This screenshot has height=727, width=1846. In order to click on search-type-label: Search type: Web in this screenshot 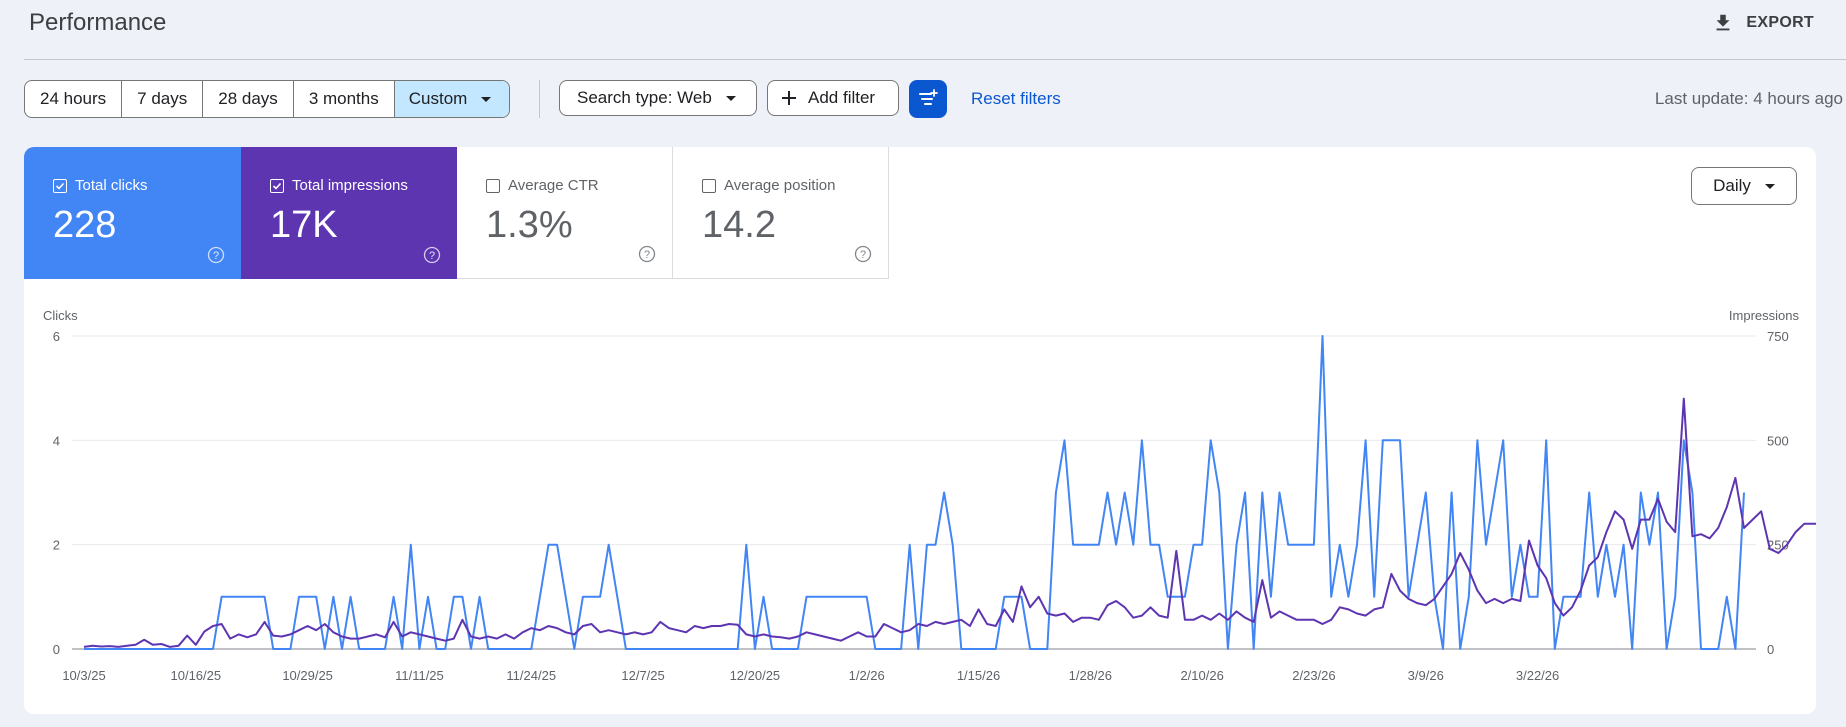, I will do `click(644, 97)`.